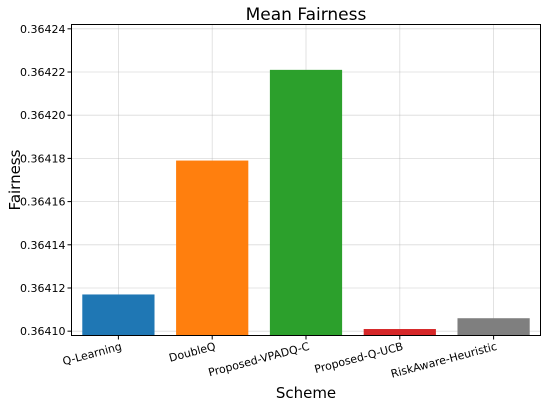 The width and height of the screenshot is (550, 405). I want to click on x-tick-label: DoubleQ, so click(193, 352).